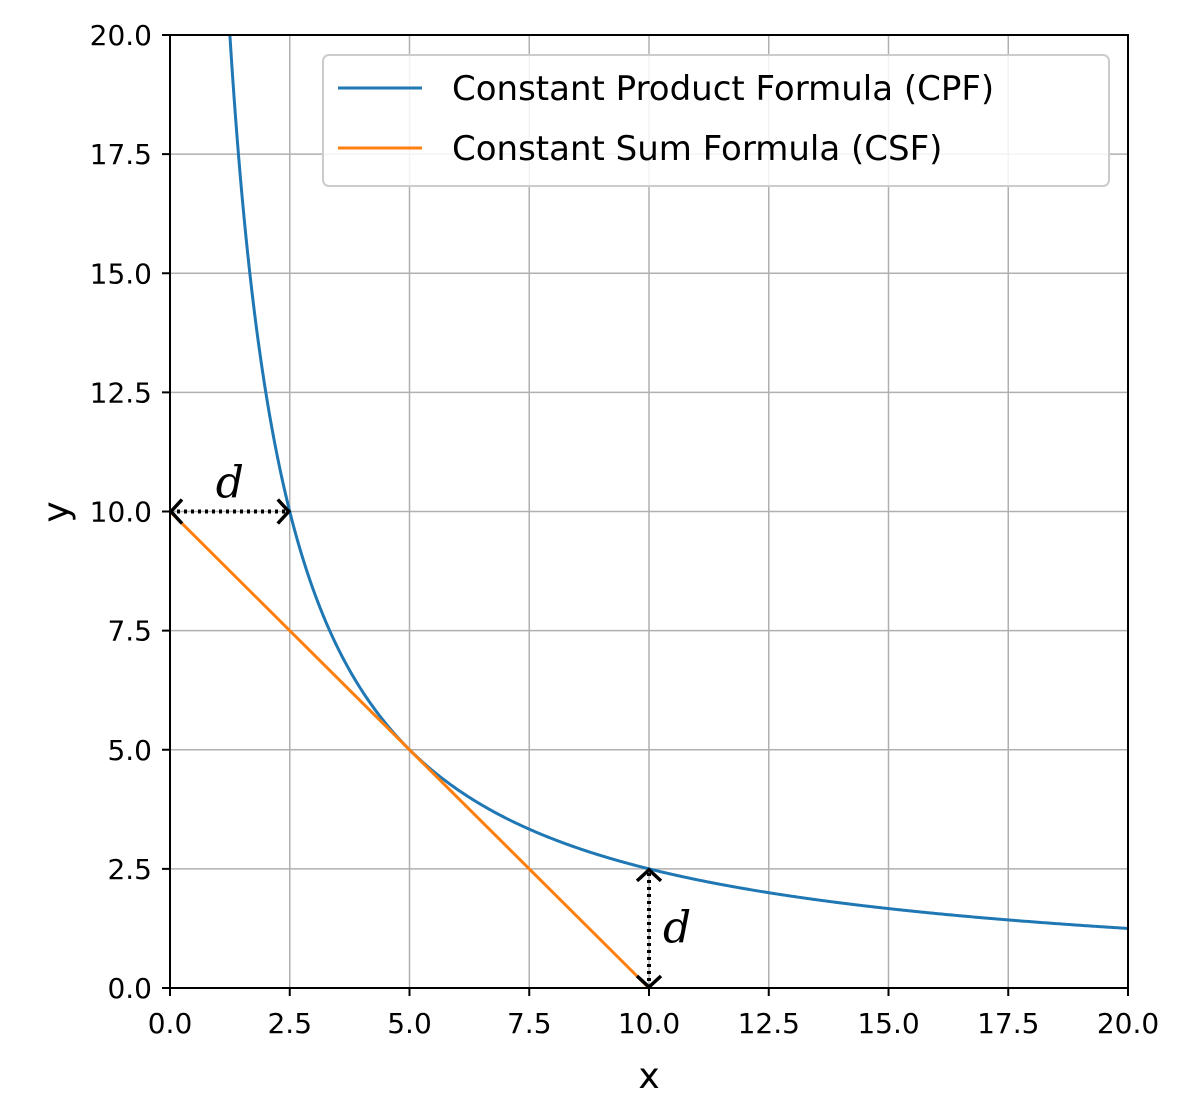 The height and width of the screenshot is (1117, 1185). What do you see at coordinates (129, 988) in the screenshot?
I see `y-tick-label: 0.0` at bounding box center [129, 988].